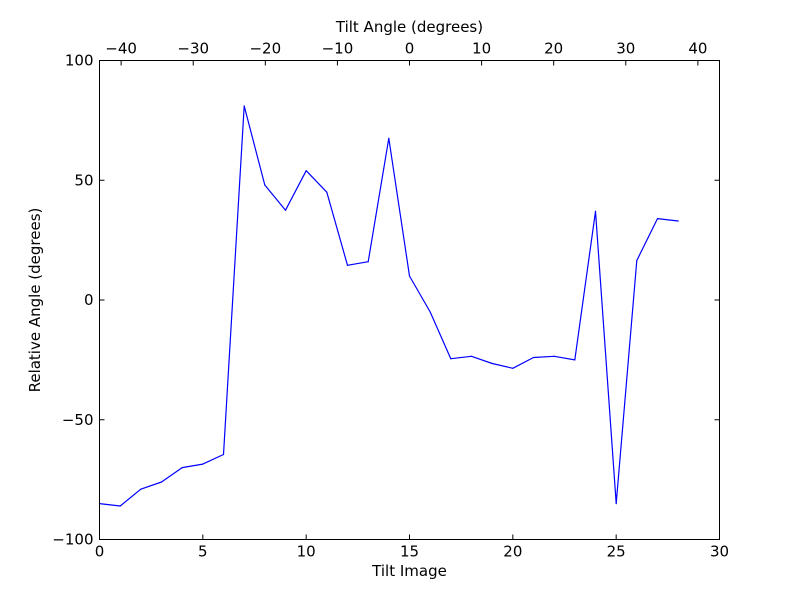 This screenshot has height=605, width=800. Describe the element at coordinates (100, 552) in the screenshot. I see `x-tick-label: 0` at that location.